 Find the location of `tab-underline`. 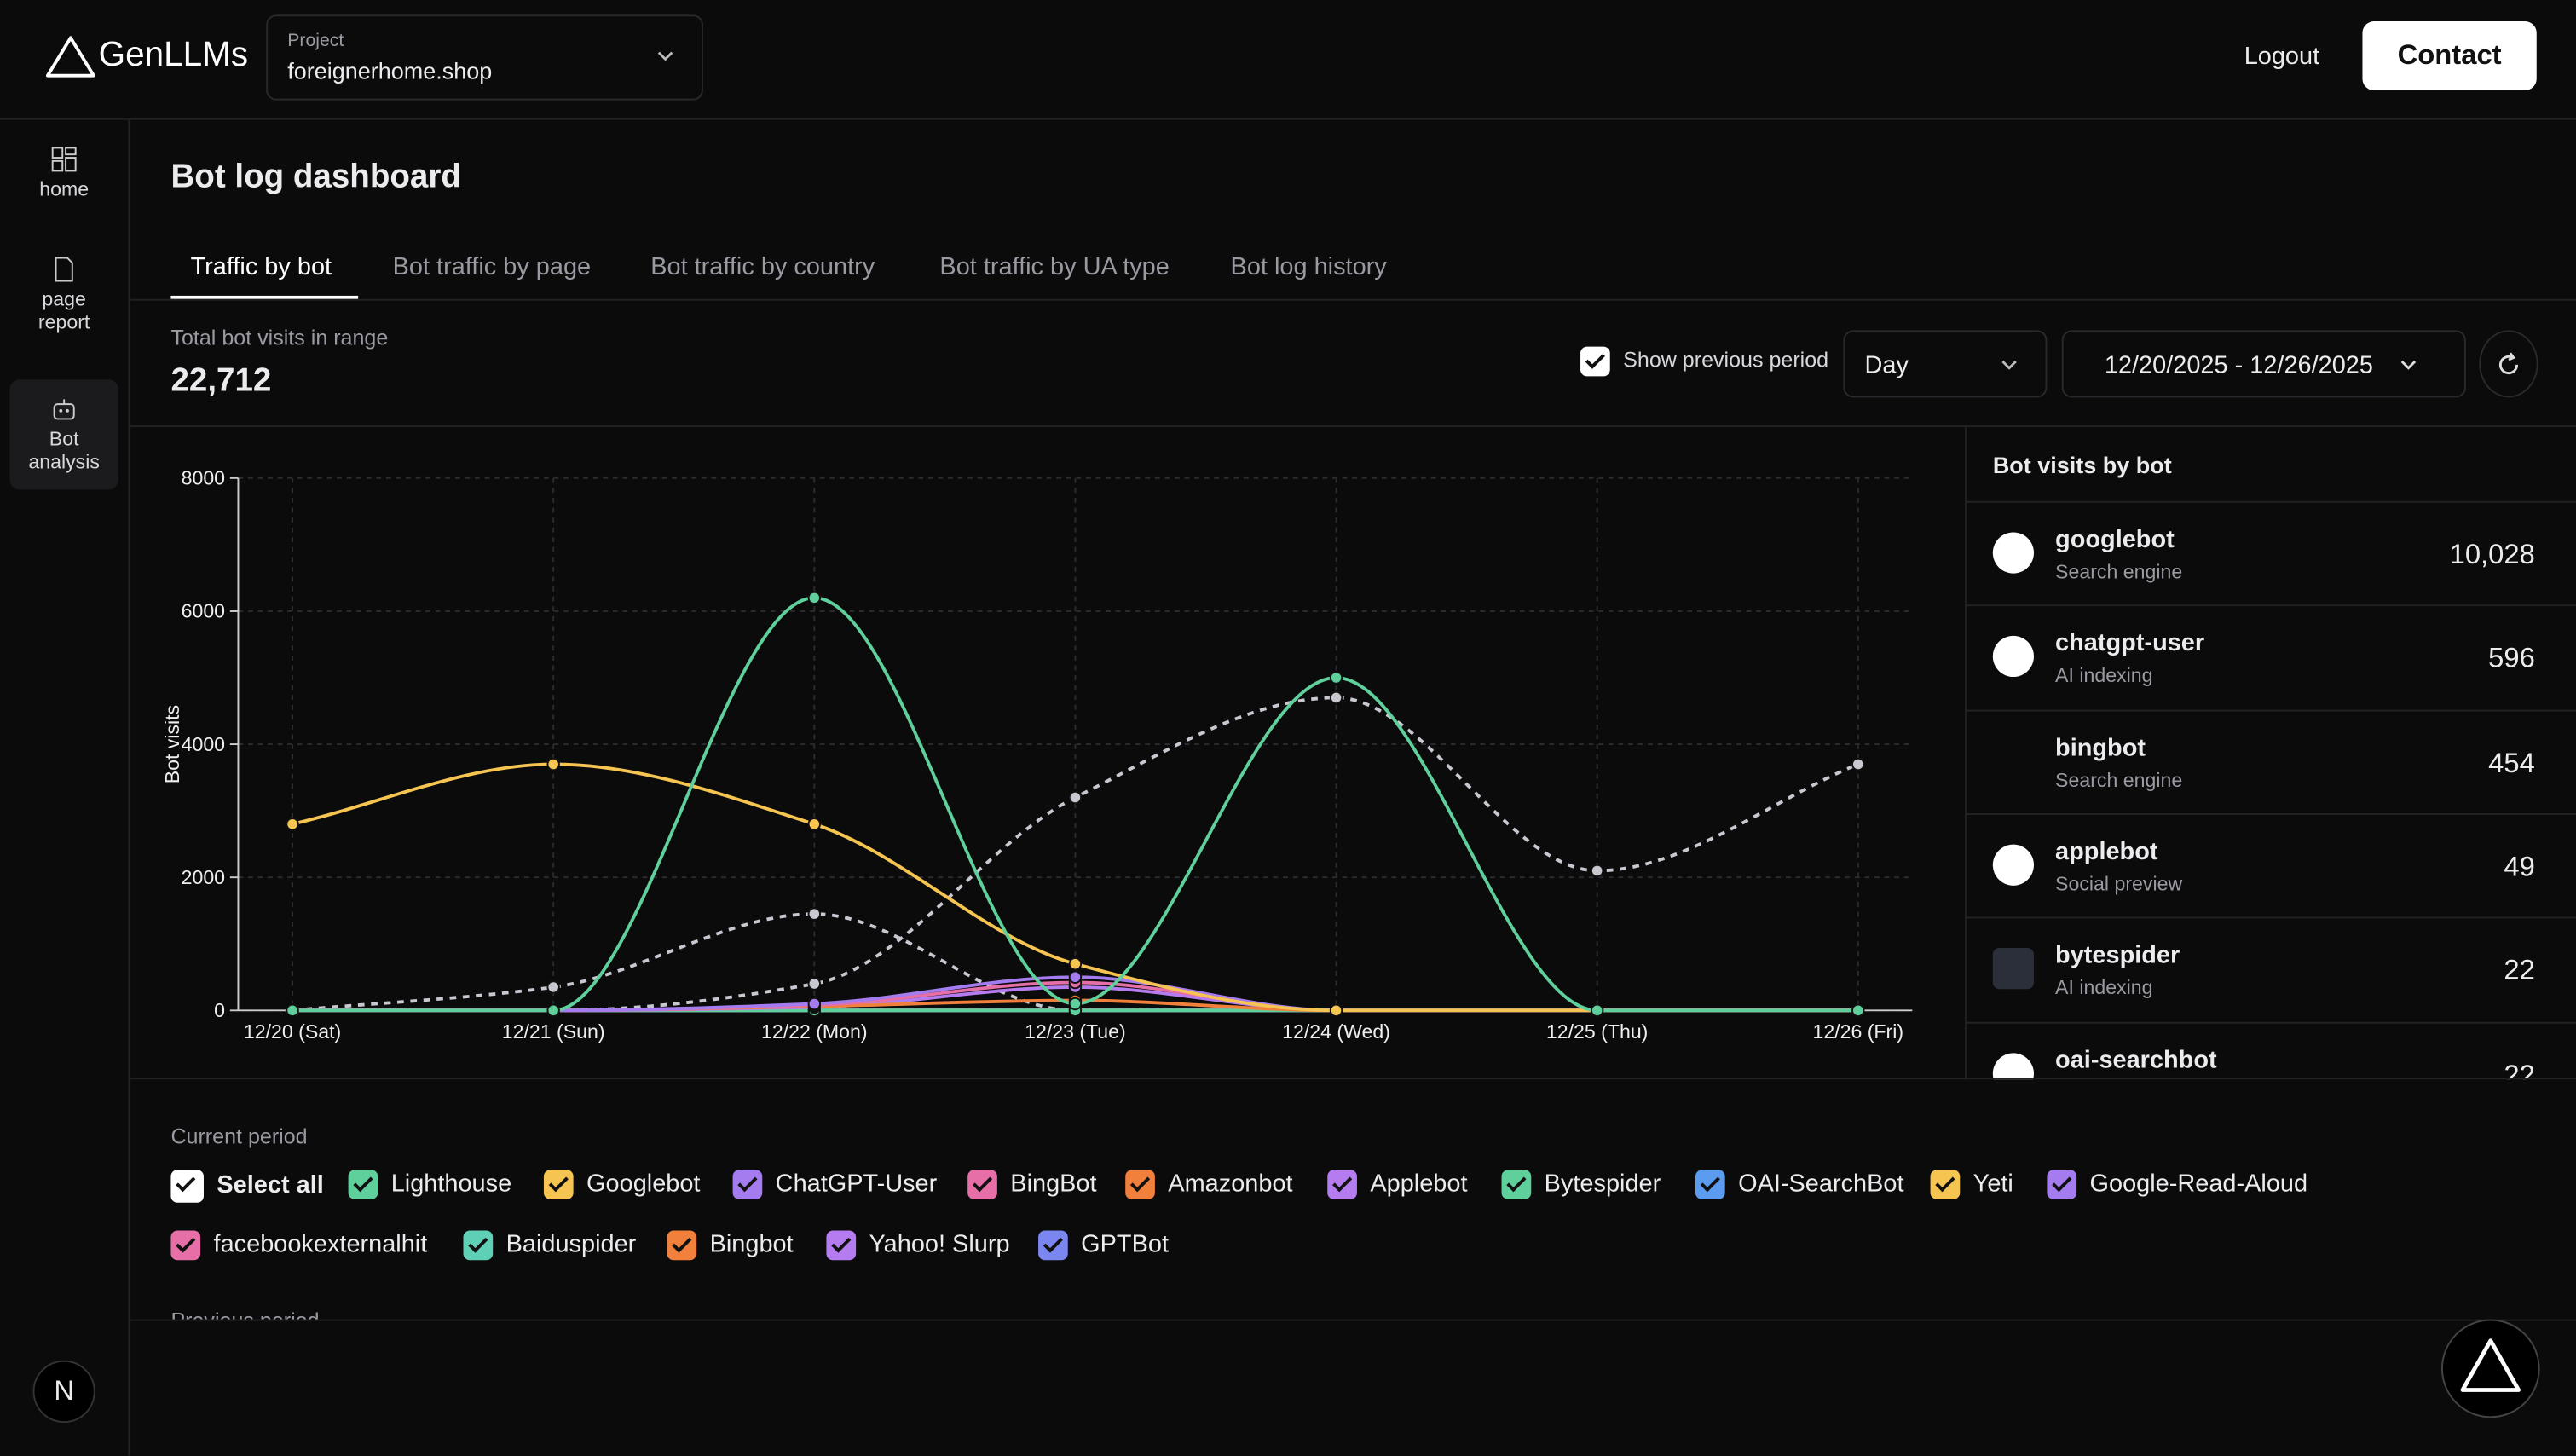

tab-underline is located at coordinates (264, 297).